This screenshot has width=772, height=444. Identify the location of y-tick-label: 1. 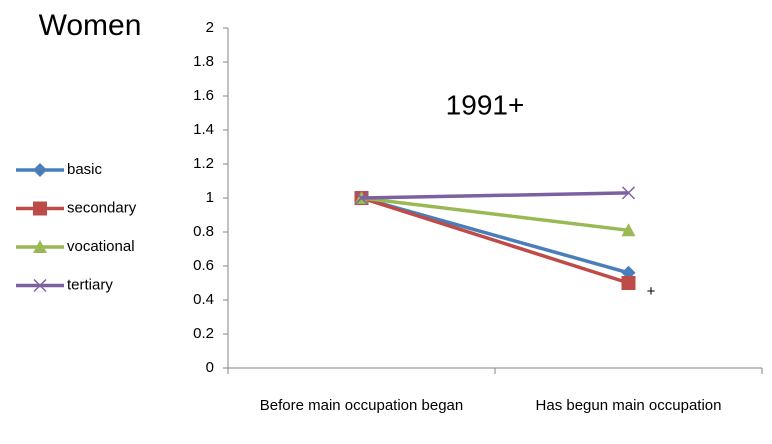
(210, 197).